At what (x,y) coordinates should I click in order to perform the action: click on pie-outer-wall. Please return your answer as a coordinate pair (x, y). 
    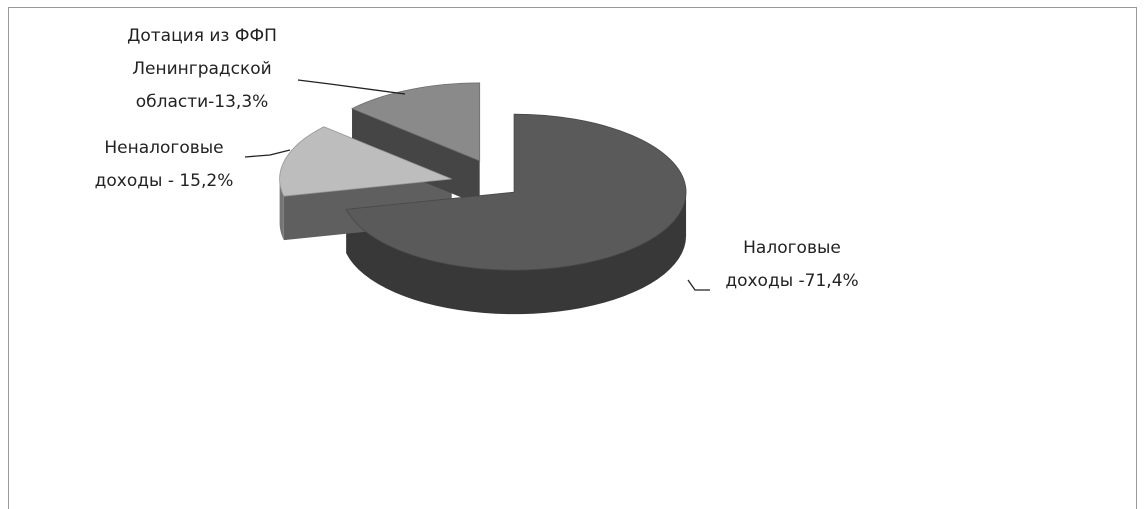
    Looking at the image, I should click on (516, 253).